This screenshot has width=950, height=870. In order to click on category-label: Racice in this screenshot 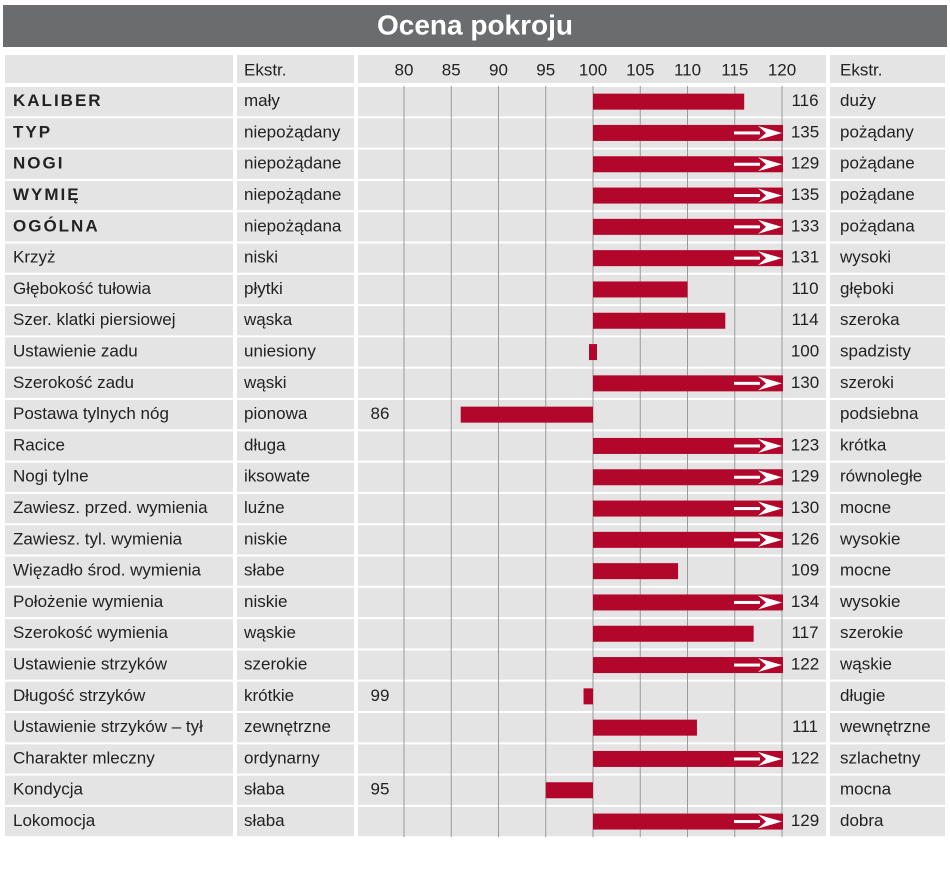, I will do `click(39, 444)`.